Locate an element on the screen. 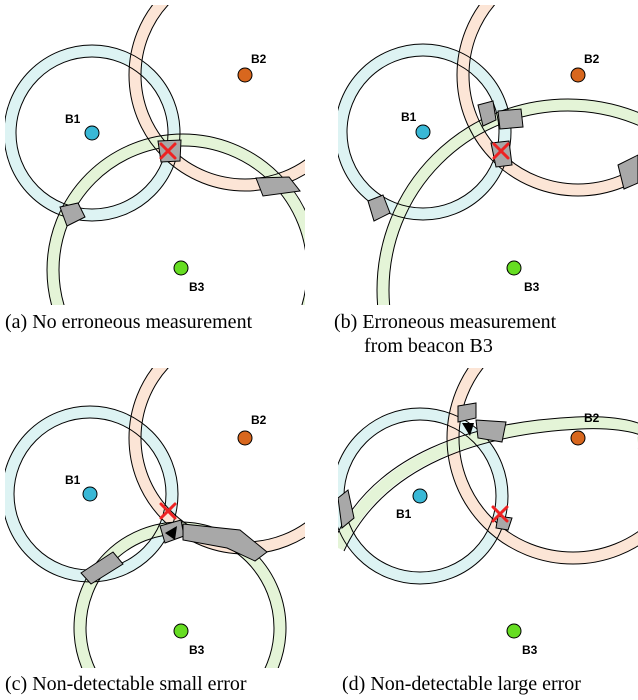  panel-a-caption: (a) No erroneous measurement is located at coordinates (128, 322).